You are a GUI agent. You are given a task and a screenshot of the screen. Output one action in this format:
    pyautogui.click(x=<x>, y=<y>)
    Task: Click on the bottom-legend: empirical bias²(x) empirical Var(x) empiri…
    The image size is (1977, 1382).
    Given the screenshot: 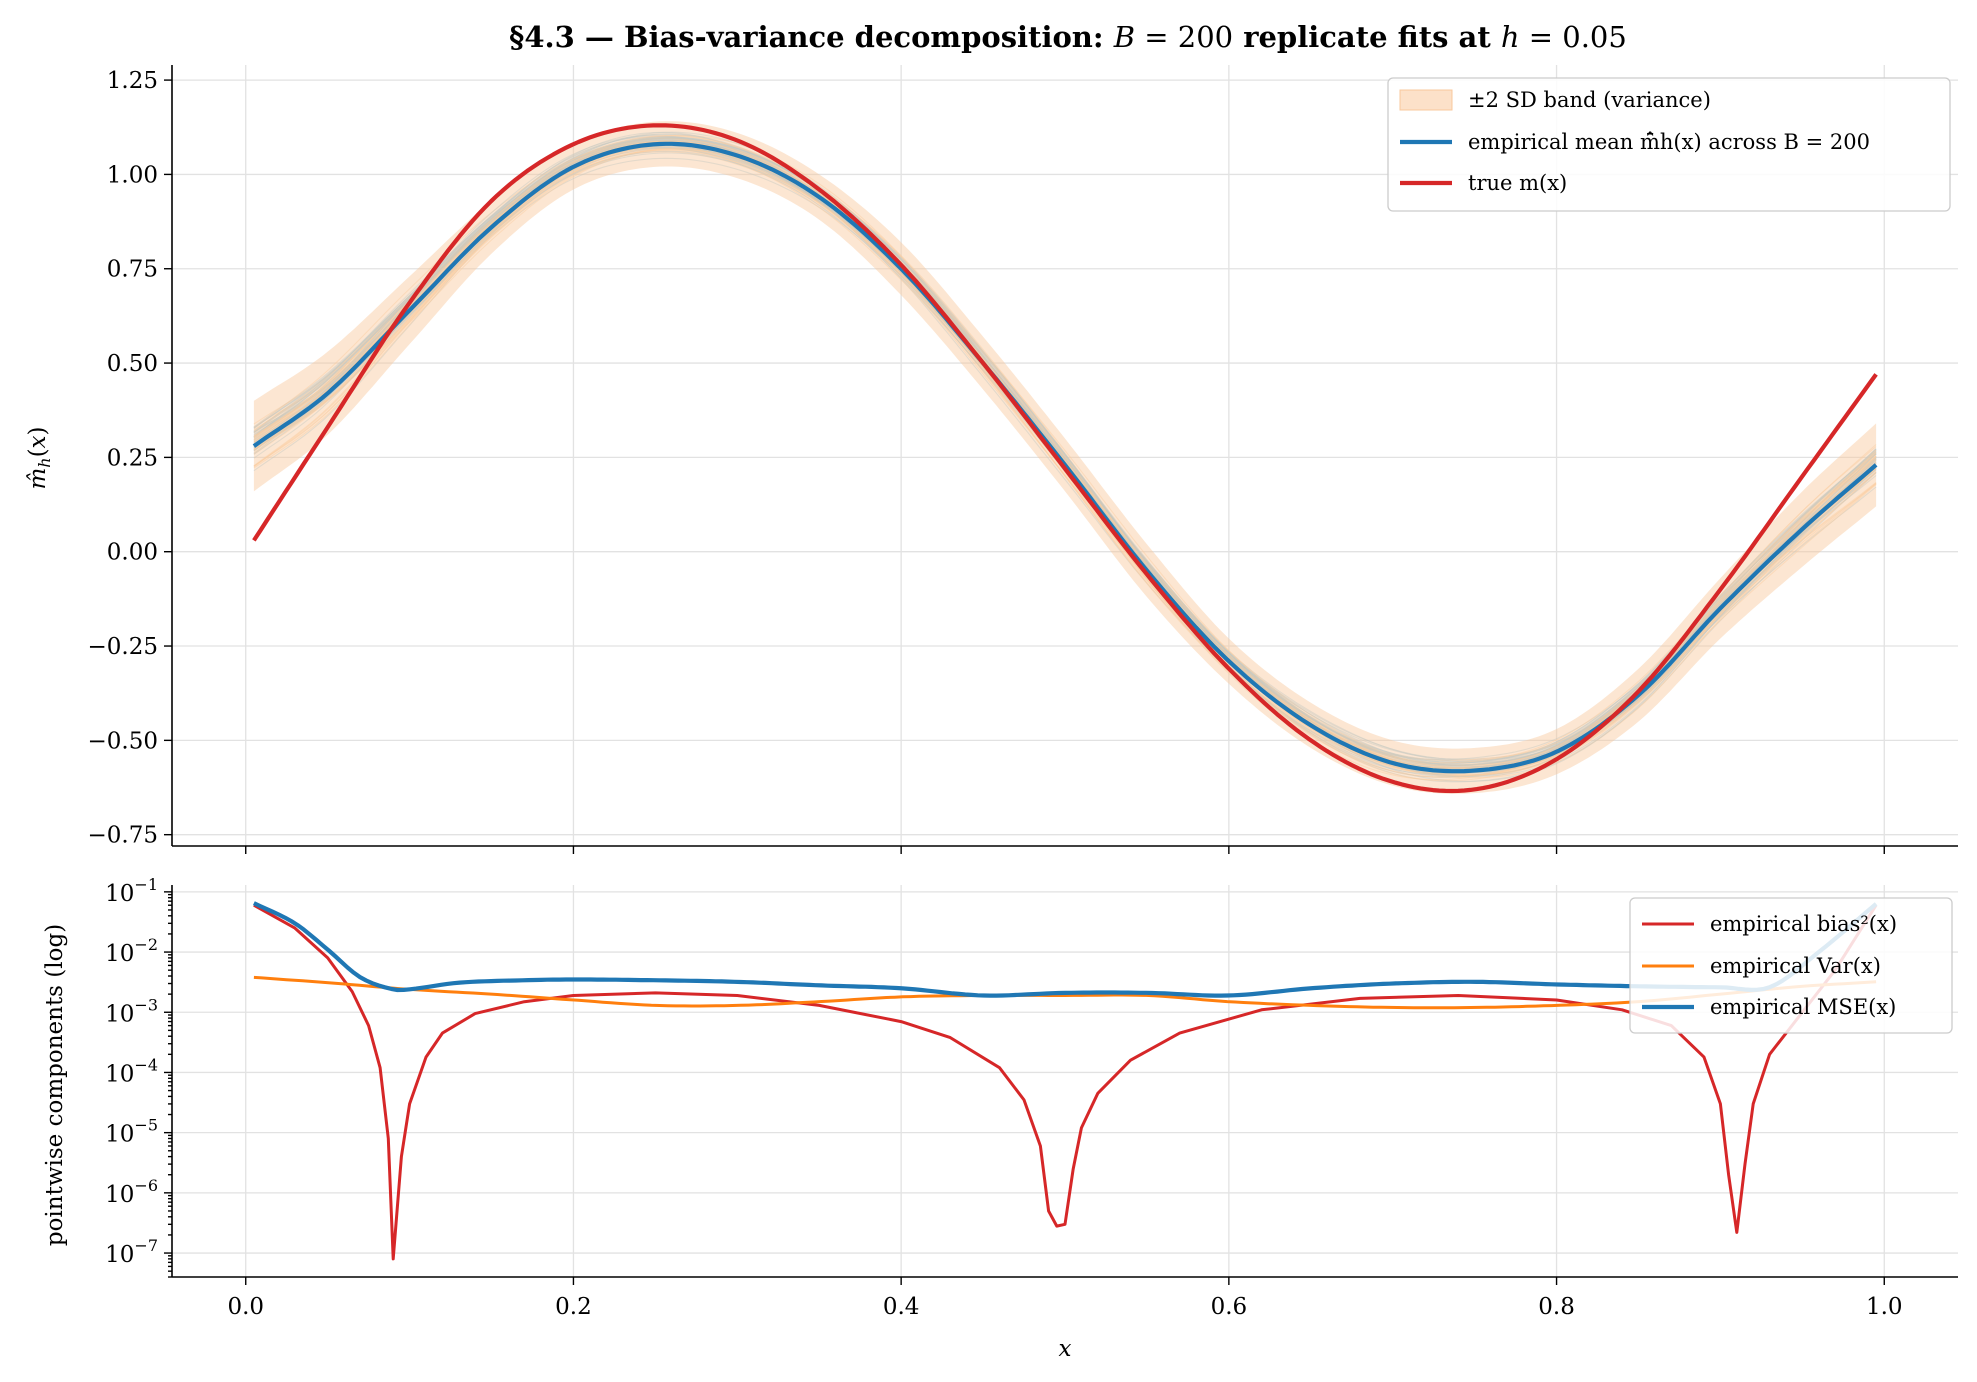 What is the action you would take?
    pyautogui.click(x=1791, y=965)
    